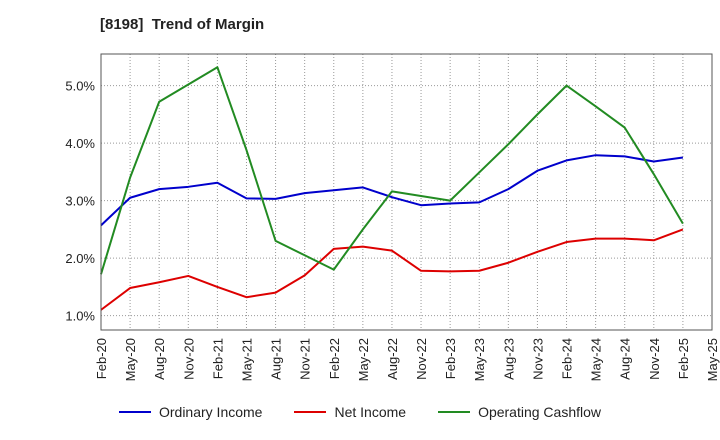 The height and width of the screenshot is (440, 720). I want to click on y-tick-label: 3.0%, so click(80, 201).